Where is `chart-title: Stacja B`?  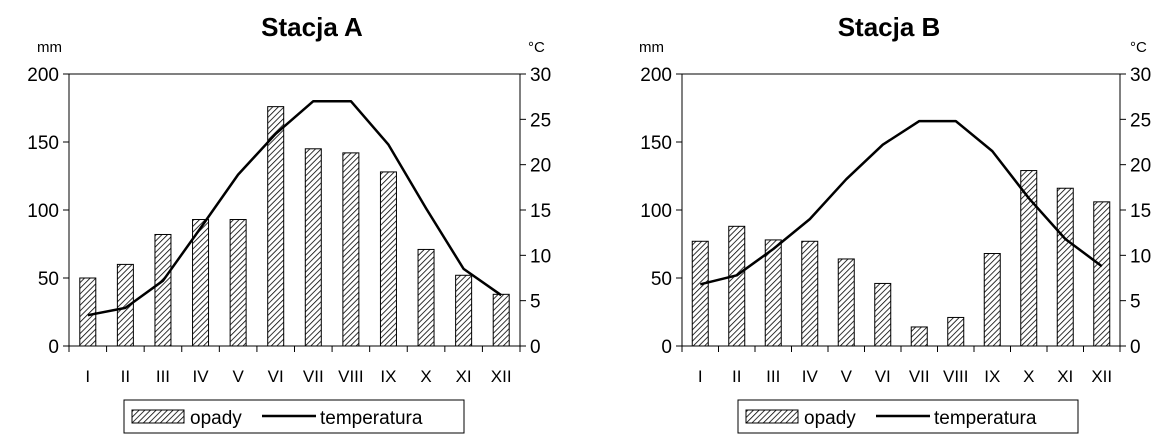 chart-title: Stacja B is located at coordinates (889, 27).